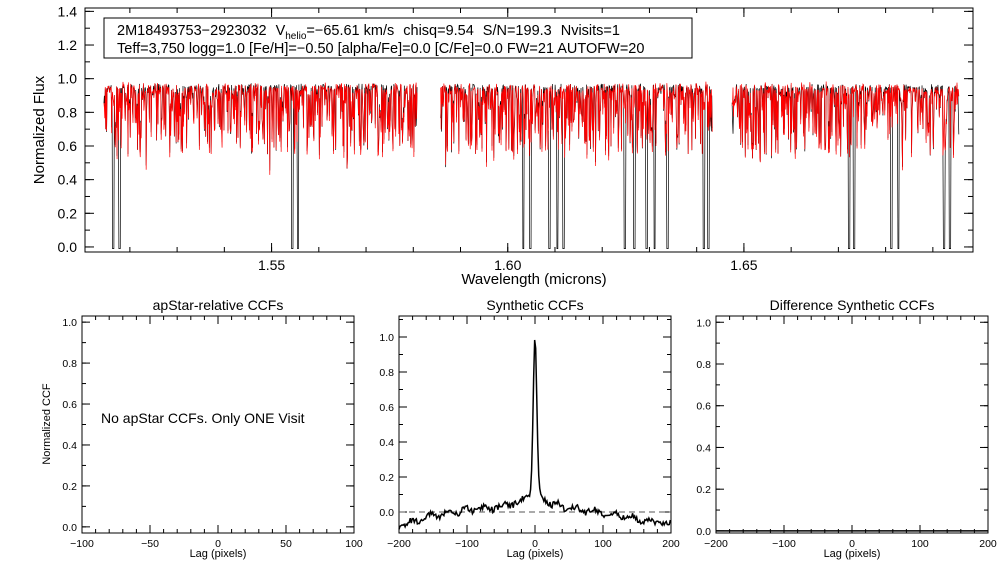 The width and height of the screenshot is (1008, 576). What do you see at coordinates (69, 364) in the screenshot?
I see `apstar-ccf-y-tick-label: 0.8` at bounding box center [69, 364].